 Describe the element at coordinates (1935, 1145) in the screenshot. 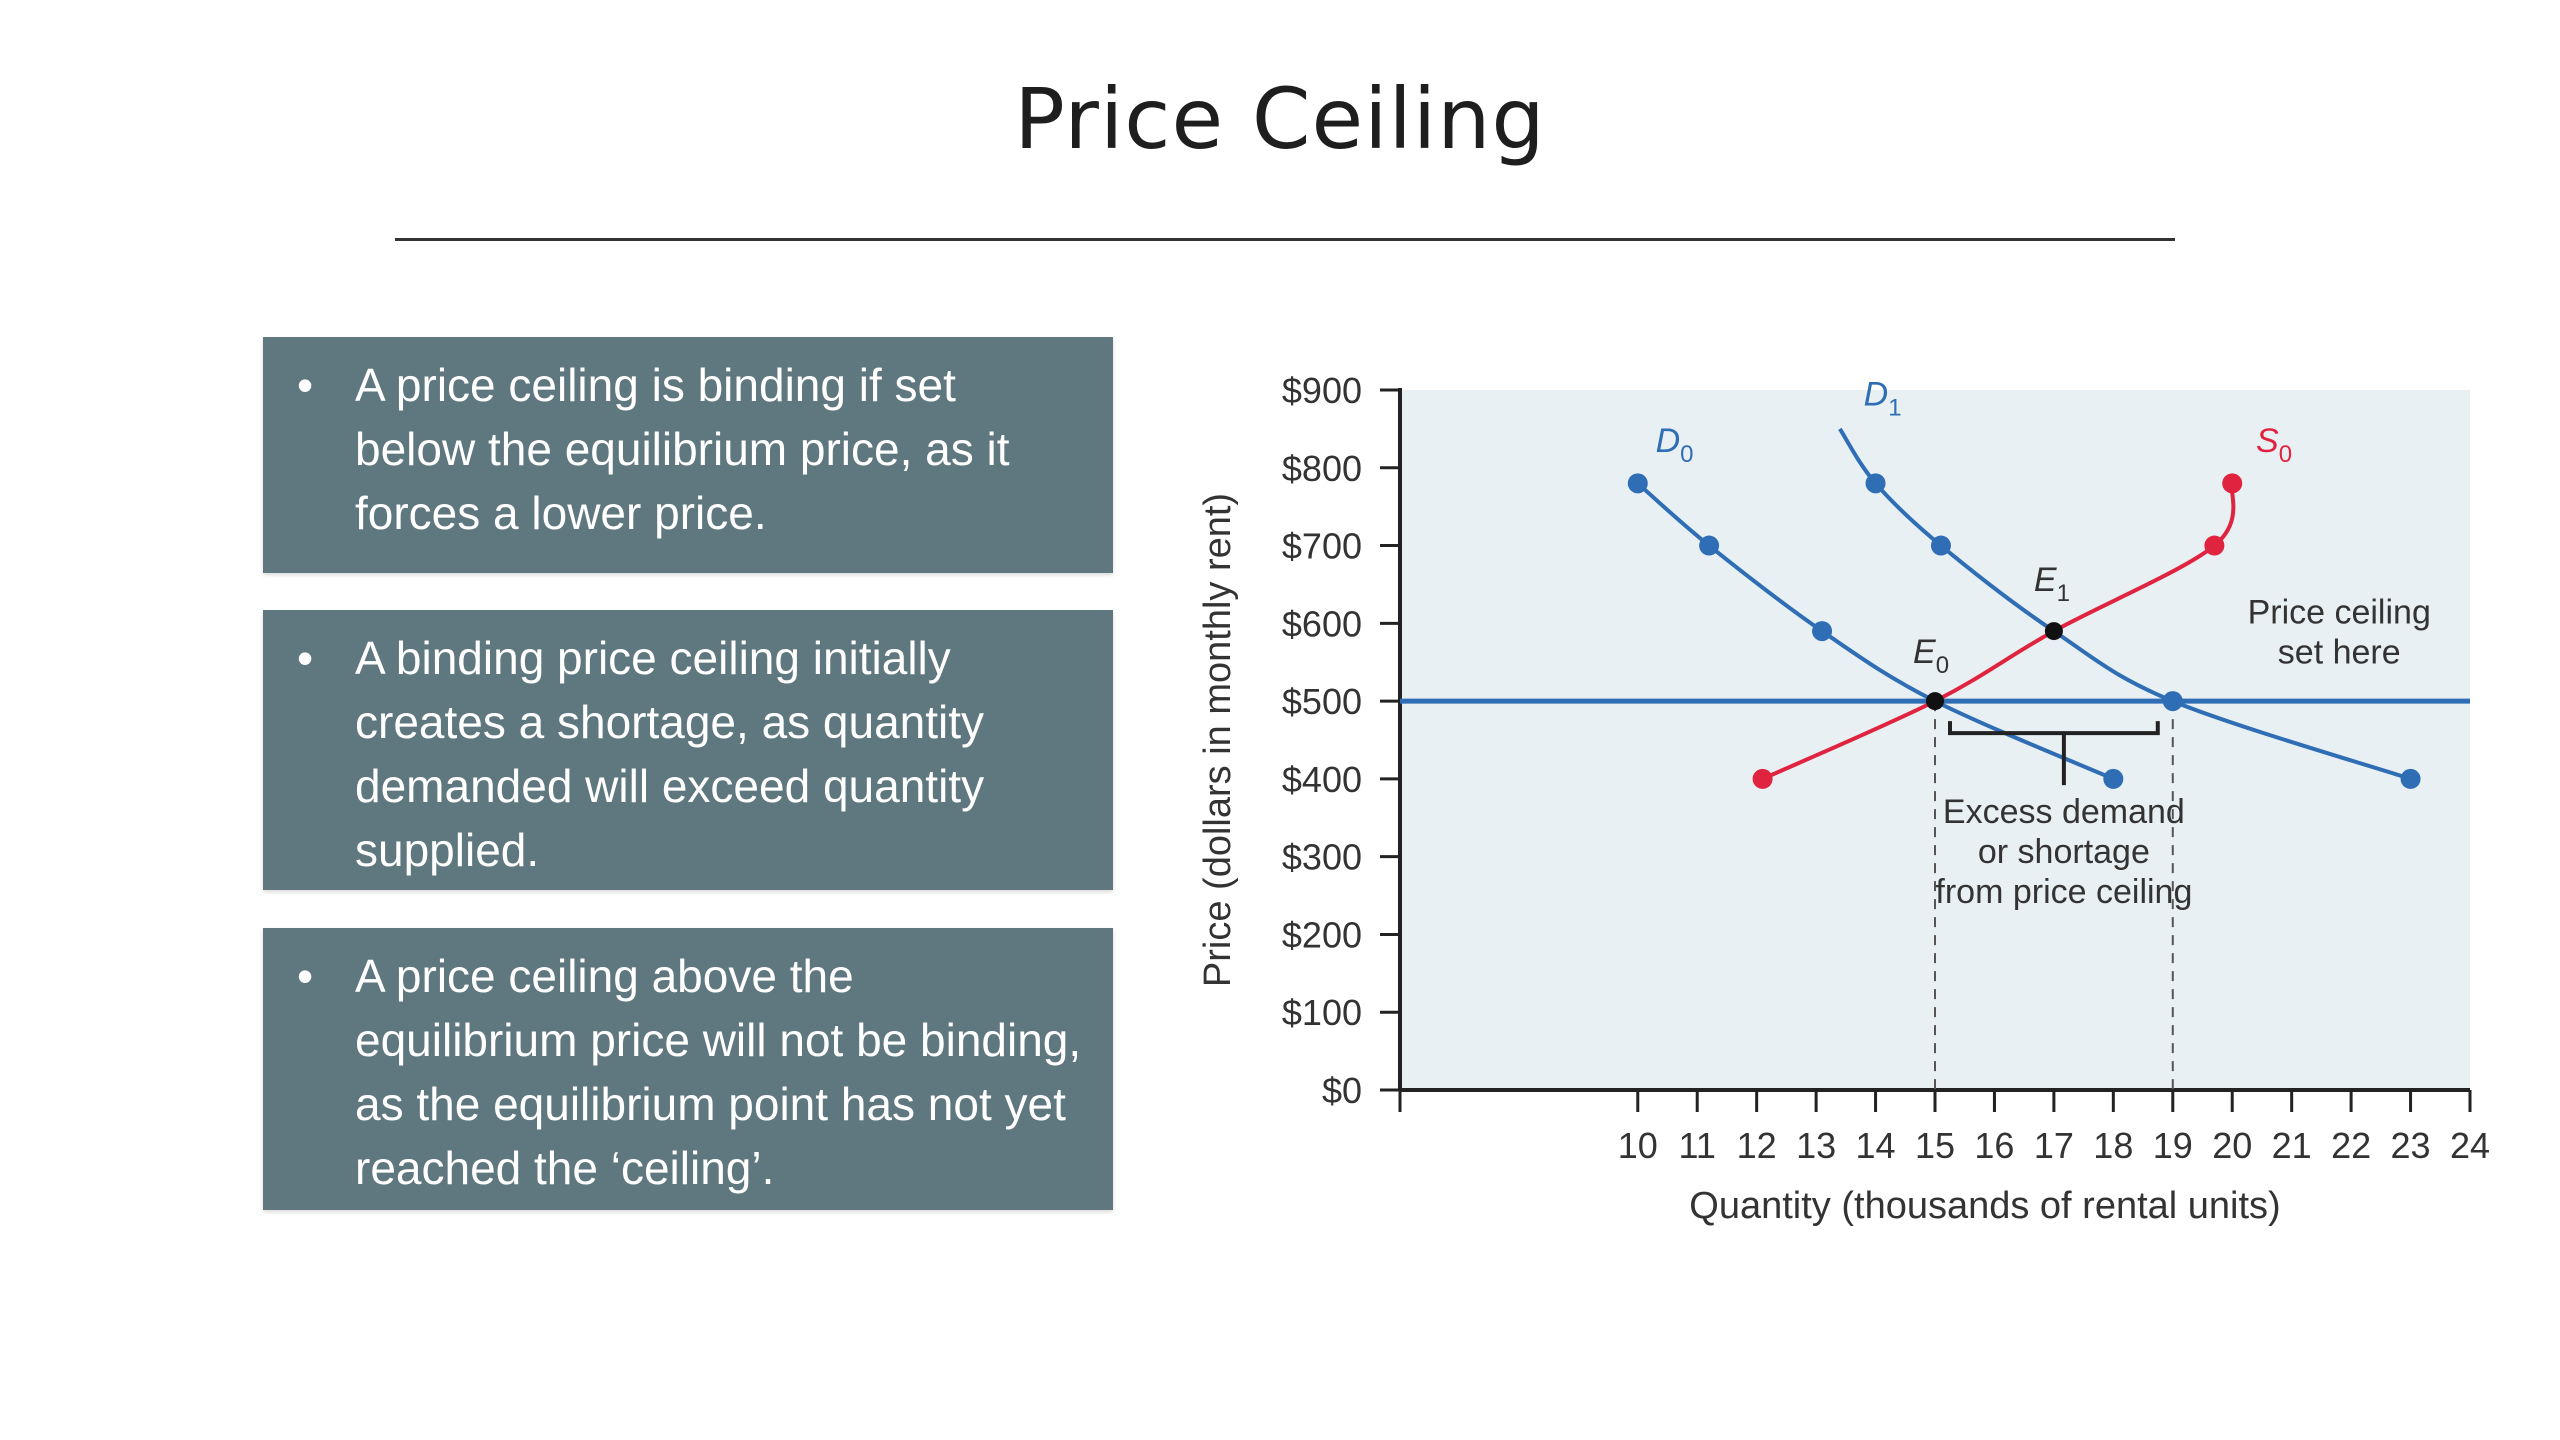

I see `x-tick-label: 15` at that location.